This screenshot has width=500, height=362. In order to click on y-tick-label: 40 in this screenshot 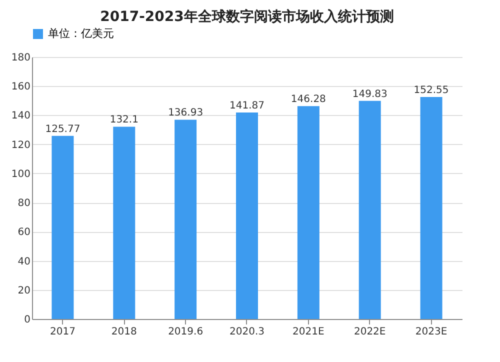, I will do `click(24, 262)`.